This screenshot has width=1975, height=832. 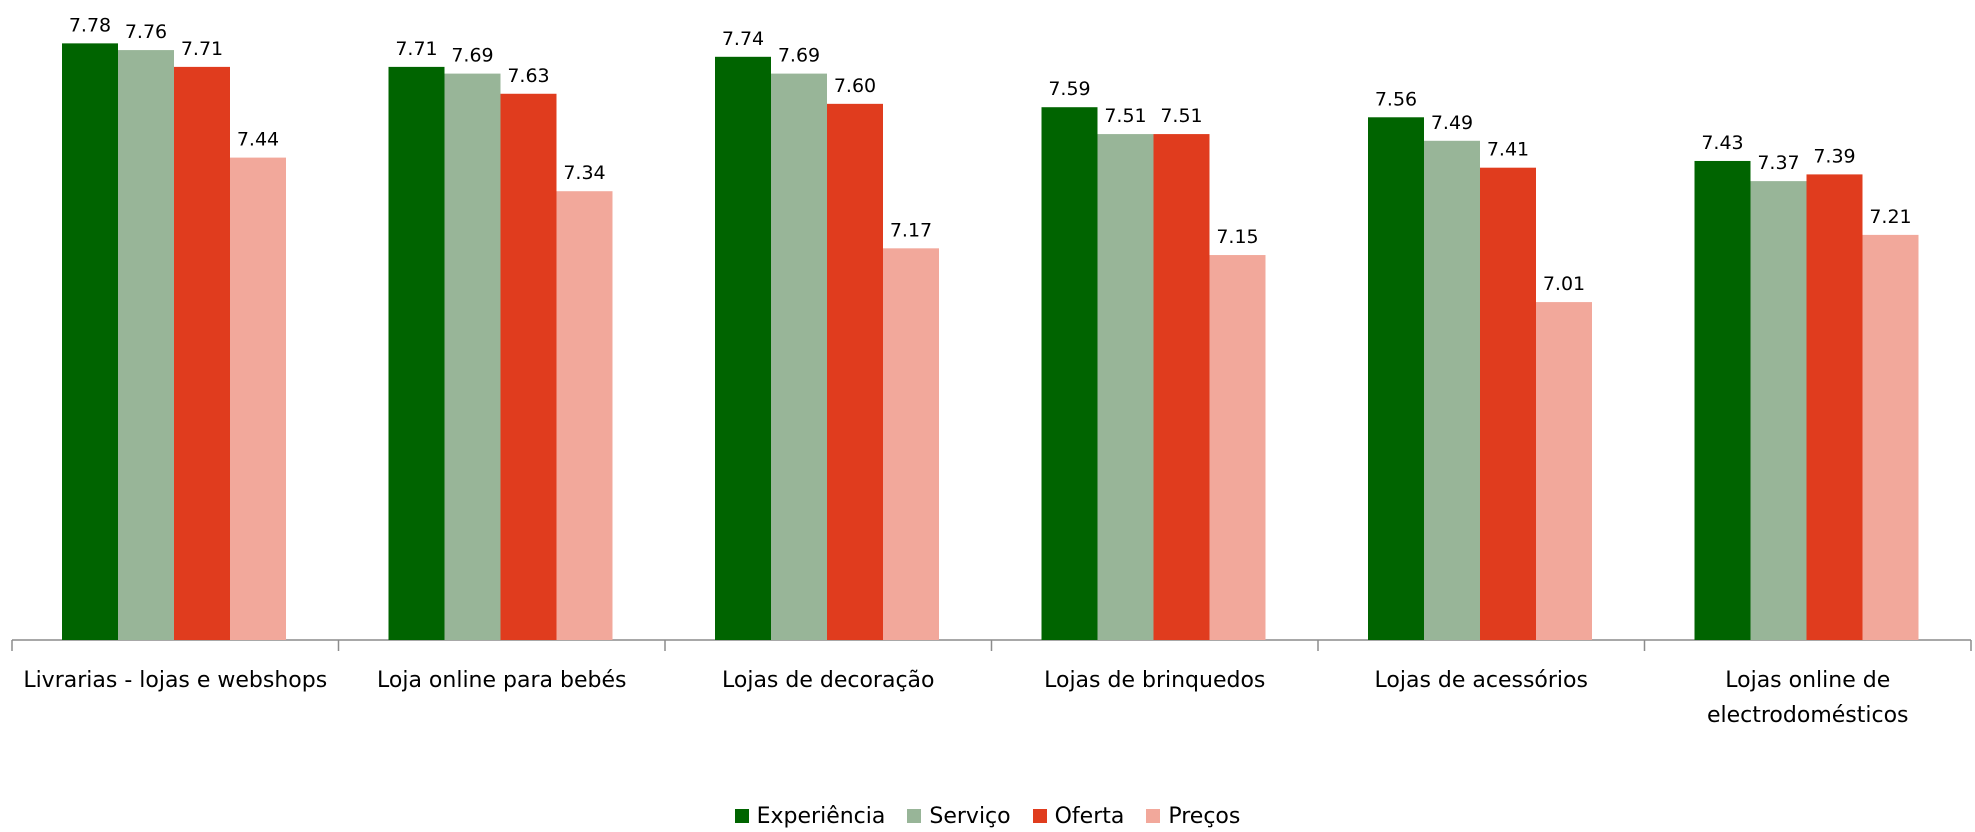 What do you see at coordinates (1834, 156) in the screenshot?
I see `data-label: 7.39` at bounding box center [1834, 156].